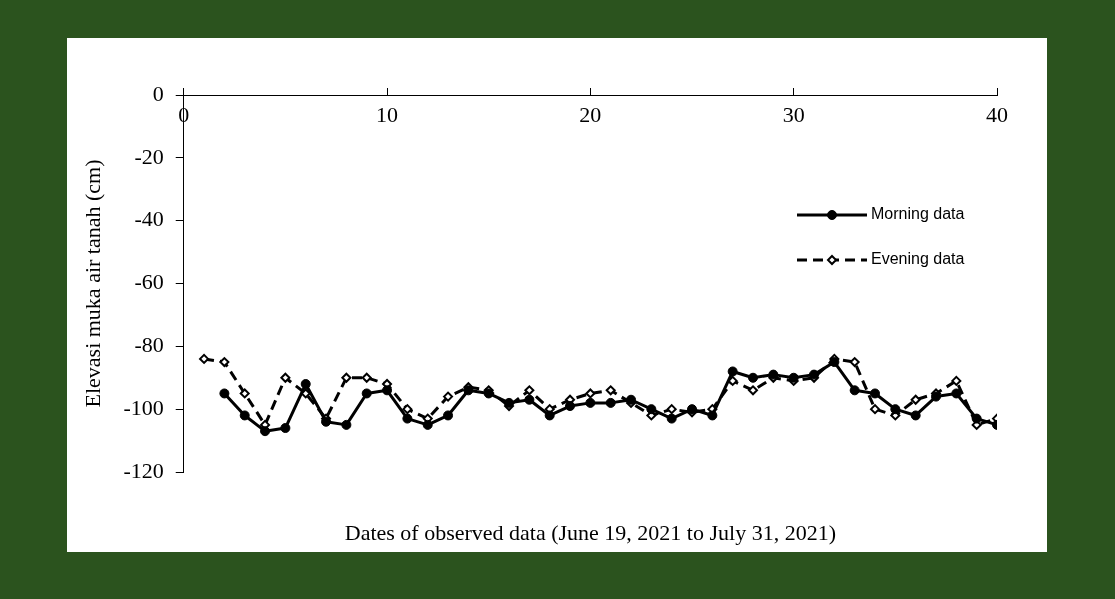 This screenshot has width=1115, height=599. What do you see at coordinates (793, 114) in the screenshot?
I see `x-tick-label: 30` at bounding box center [793, 114].